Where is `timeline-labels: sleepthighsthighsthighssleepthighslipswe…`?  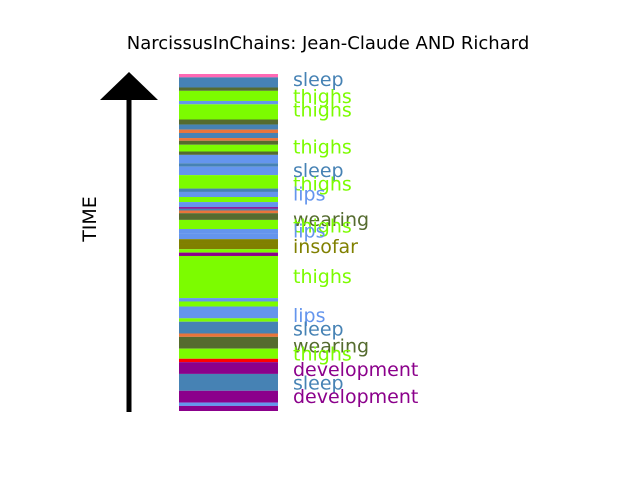 timeline-labels: sleepthighsthighsthighssleepthighslipswe… is located at coordinates (355, 238).